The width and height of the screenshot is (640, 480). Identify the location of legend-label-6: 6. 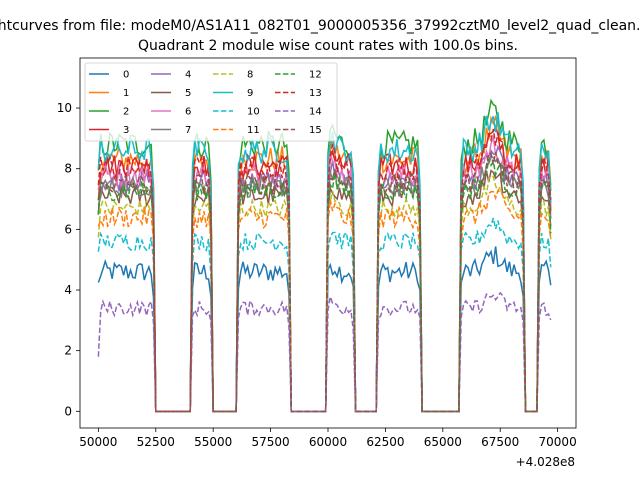
(188, 112).